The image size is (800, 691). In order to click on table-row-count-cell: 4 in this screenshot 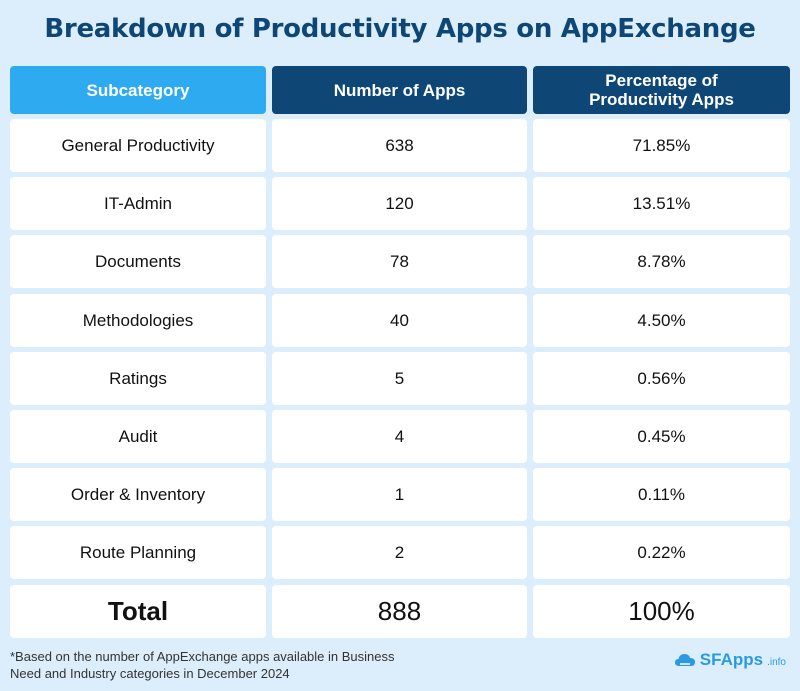, I will do `click(399, 436)`.